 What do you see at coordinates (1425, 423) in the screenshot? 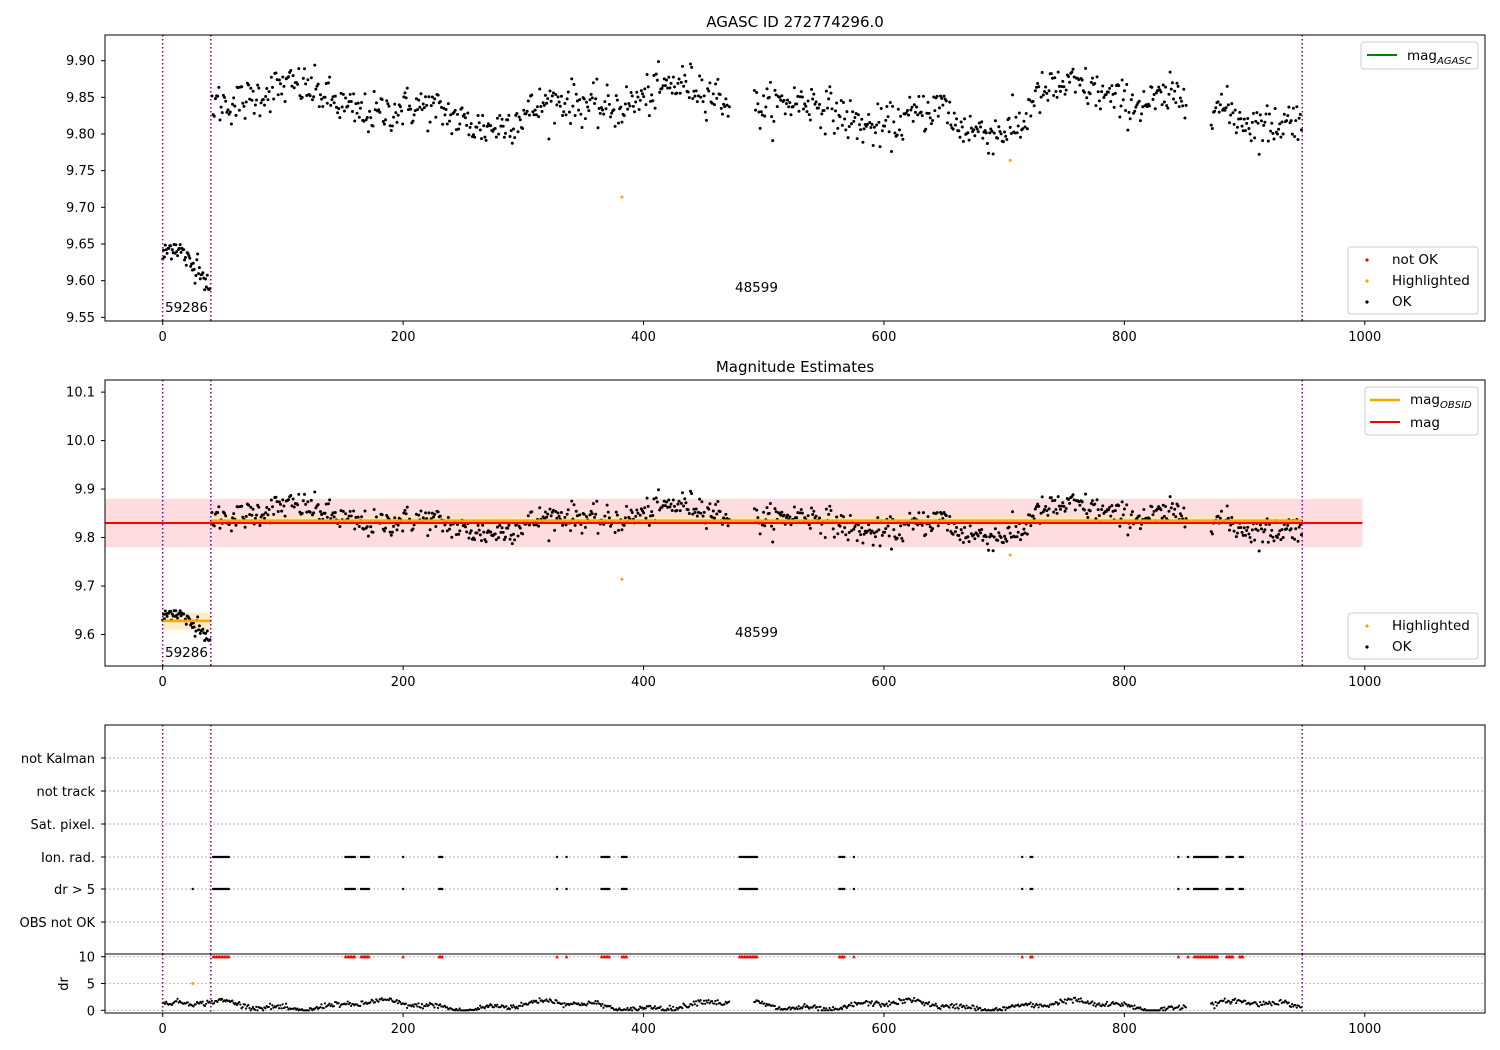
I see `legend-mag-label: mag` at bounding box center [1425, 423].